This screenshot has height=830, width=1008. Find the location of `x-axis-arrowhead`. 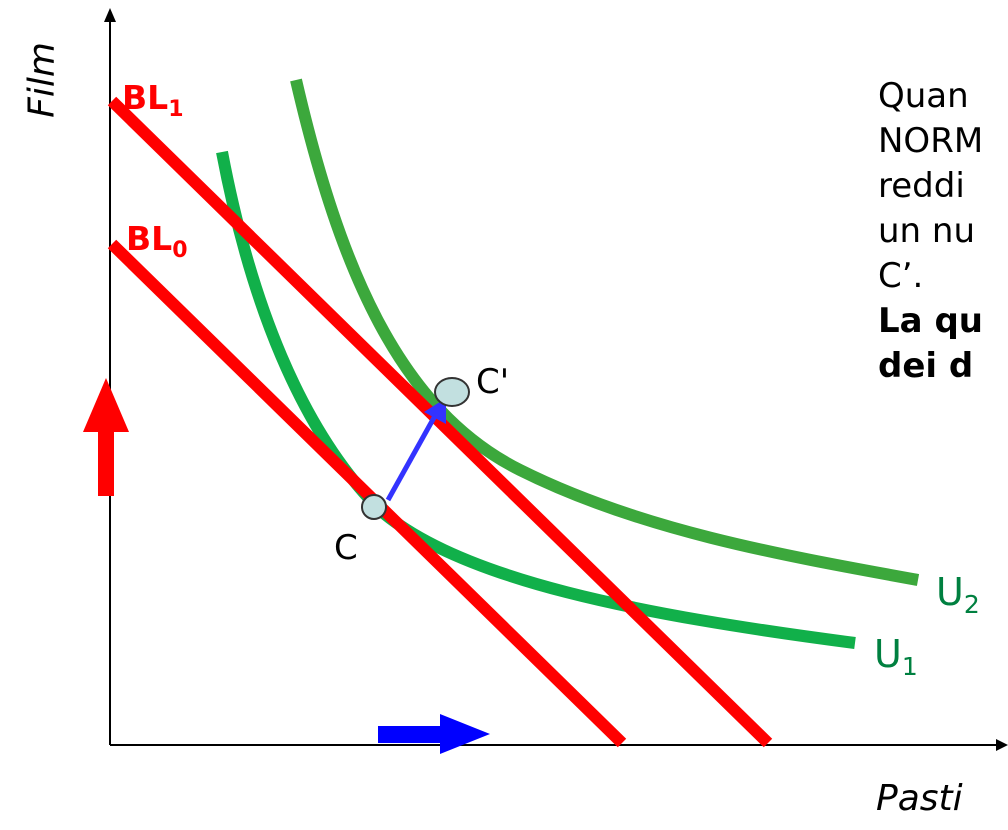

x-axis-arrowhead is located at coordinates (1002, 745).